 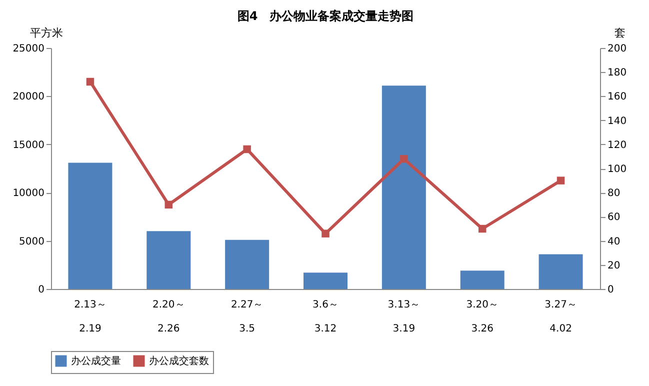 I want to click on category-label: 2.20～ 2.26, so click(x=168, y=317).